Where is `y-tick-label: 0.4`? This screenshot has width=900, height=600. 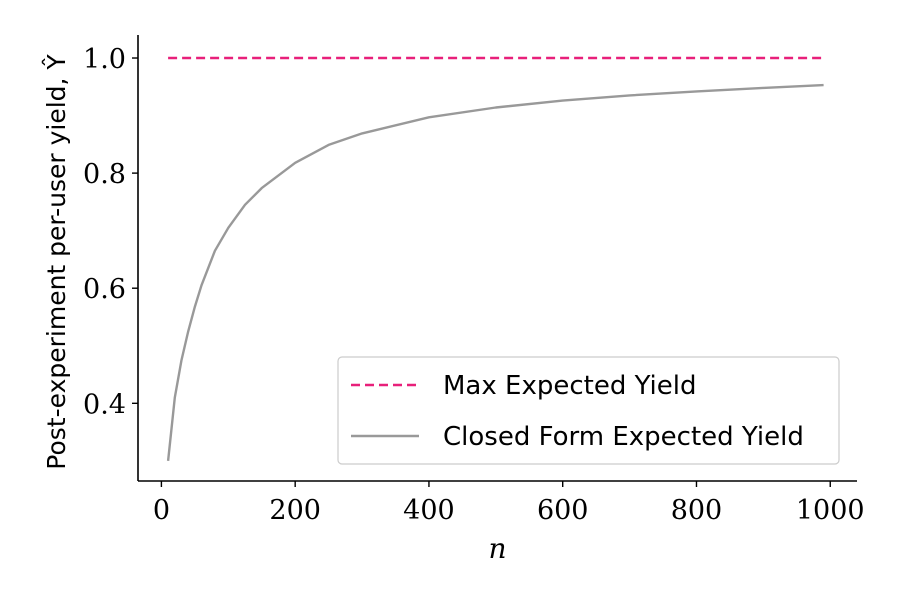
y-tick-label: 0.4 is located at coordinates (104, 404).